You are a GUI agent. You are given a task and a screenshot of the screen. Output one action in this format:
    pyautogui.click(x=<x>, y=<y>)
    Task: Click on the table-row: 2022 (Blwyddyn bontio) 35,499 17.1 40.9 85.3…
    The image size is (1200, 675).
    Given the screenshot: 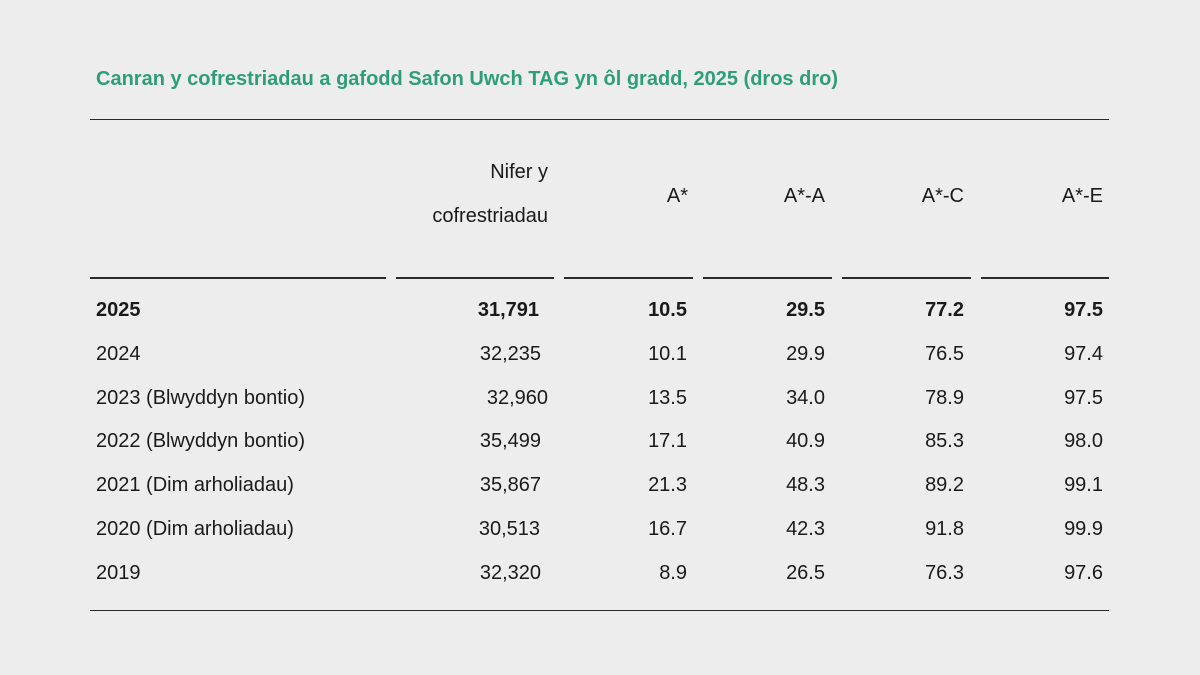 What is the action you would take?
    pyautogui.click(x=600, y=441)
    